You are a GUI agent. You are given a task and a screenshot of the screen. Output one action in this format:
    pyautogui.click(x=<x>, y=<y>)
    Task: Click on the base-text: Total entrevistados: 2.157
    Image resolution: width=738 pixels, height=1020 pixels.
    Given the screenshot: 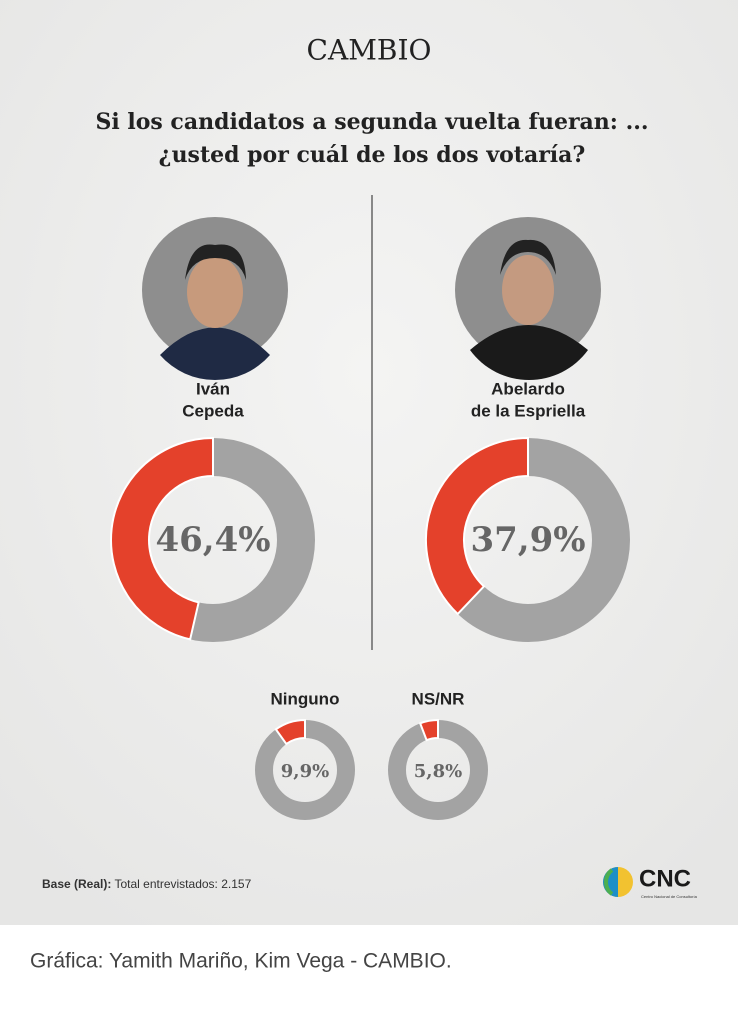 What is the action you would take?
    pyautogui.click(x=182, y=884)
    